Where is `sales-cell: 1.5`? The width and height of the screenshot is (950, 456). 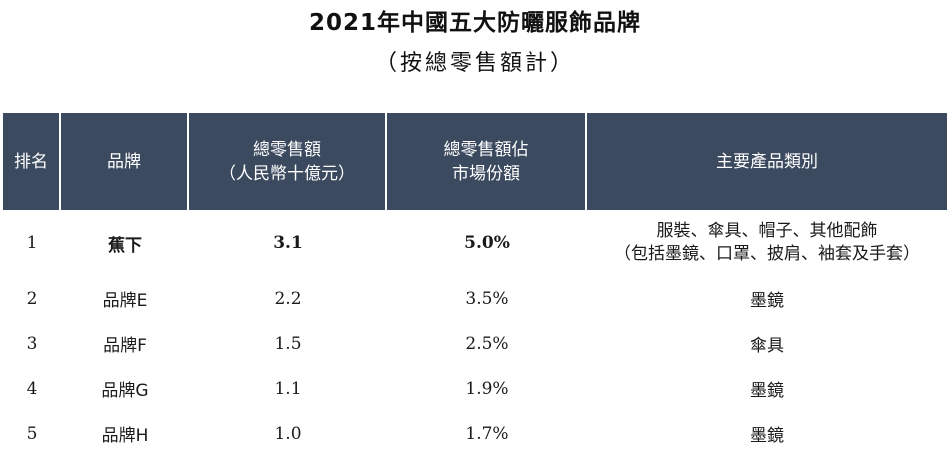 sales-cell: 1.5 is located at coordinates (288, 343).